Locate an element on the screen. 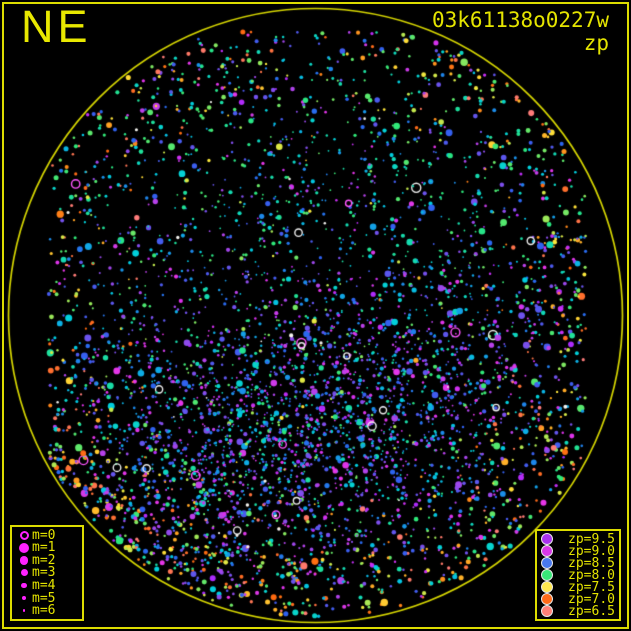 This screenshot has height=631, width=631. legend-label: zp=8.0 is located at coordinates (591, 575).